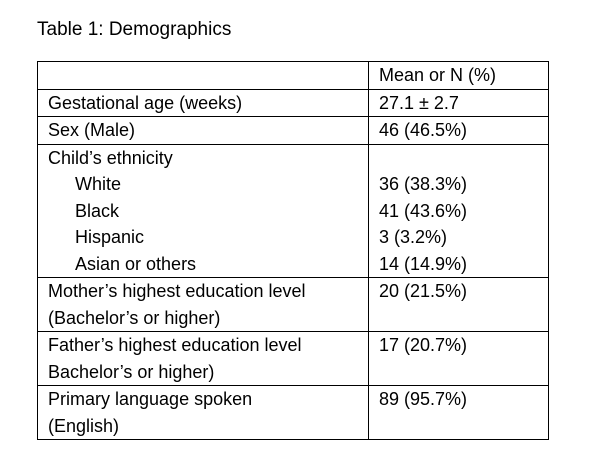 This screenshot has width=602, height=466. What do you see at coordinates (175, 345) in the screenshot?
I see `father-education-label: Father’s highest education level` at bounding box center [175, 345].